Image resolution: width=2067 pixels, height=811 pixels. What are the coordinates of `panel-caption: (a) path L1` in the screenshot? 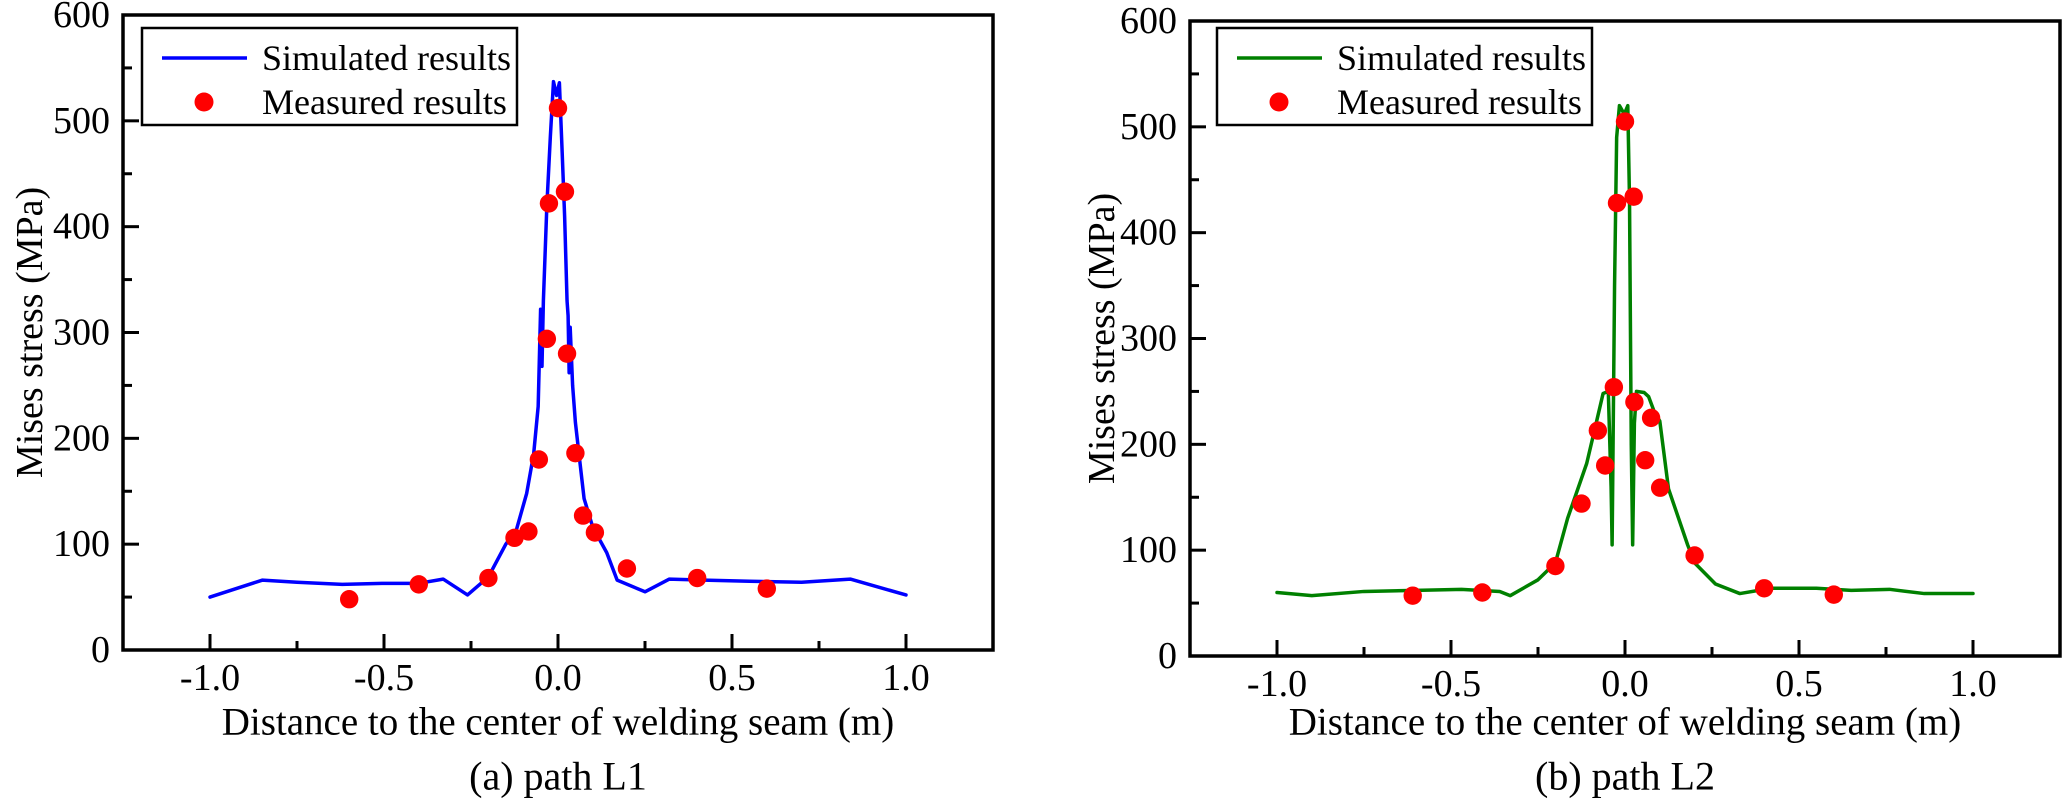 It's located at (558, 776).